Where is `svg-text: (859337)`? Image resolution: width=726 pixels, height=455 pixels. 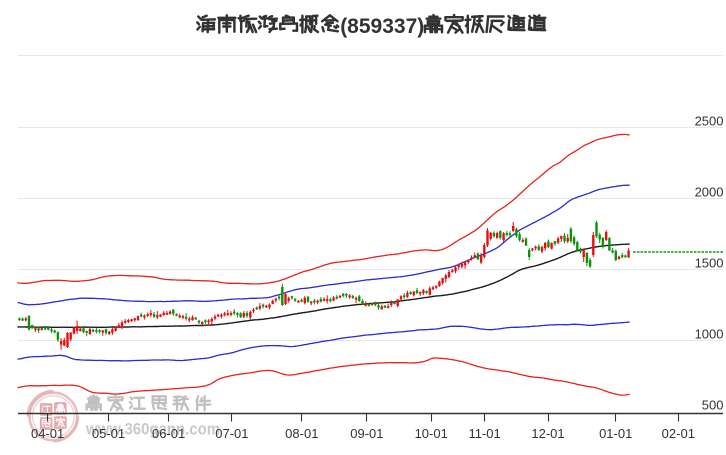 svg-text: (859337) is located at coordinates (382, 26).